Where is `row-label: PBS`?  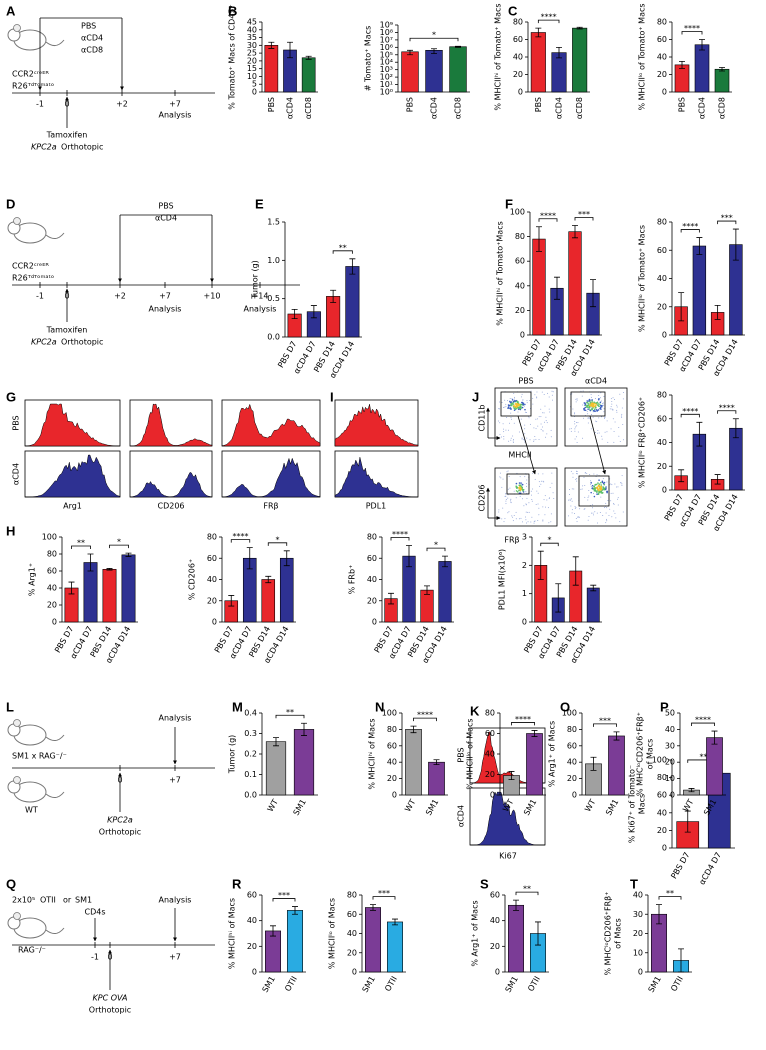
row-label: PBS is located at coordinates (461, 754).